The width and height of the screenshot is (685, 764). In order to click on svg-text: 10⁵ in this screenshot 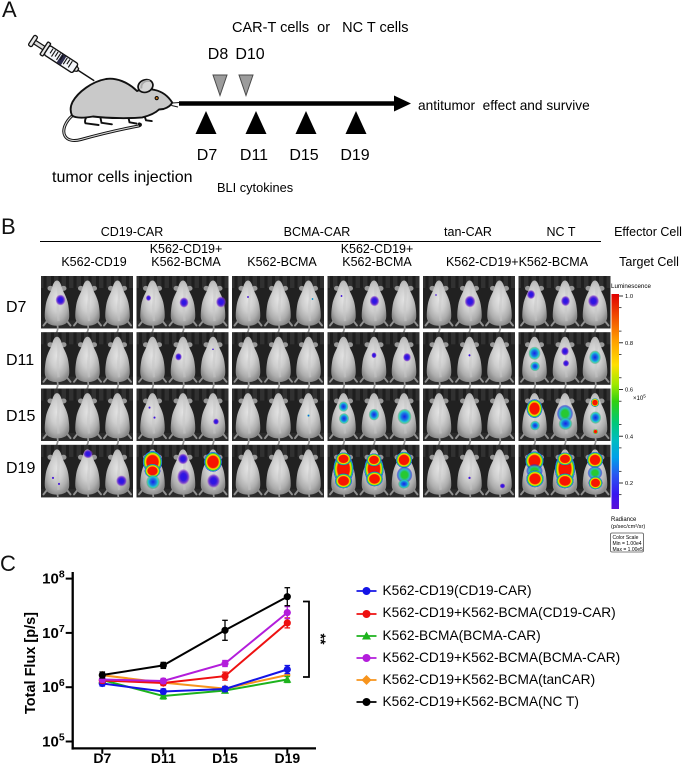, I will do `click(53, 741)`.